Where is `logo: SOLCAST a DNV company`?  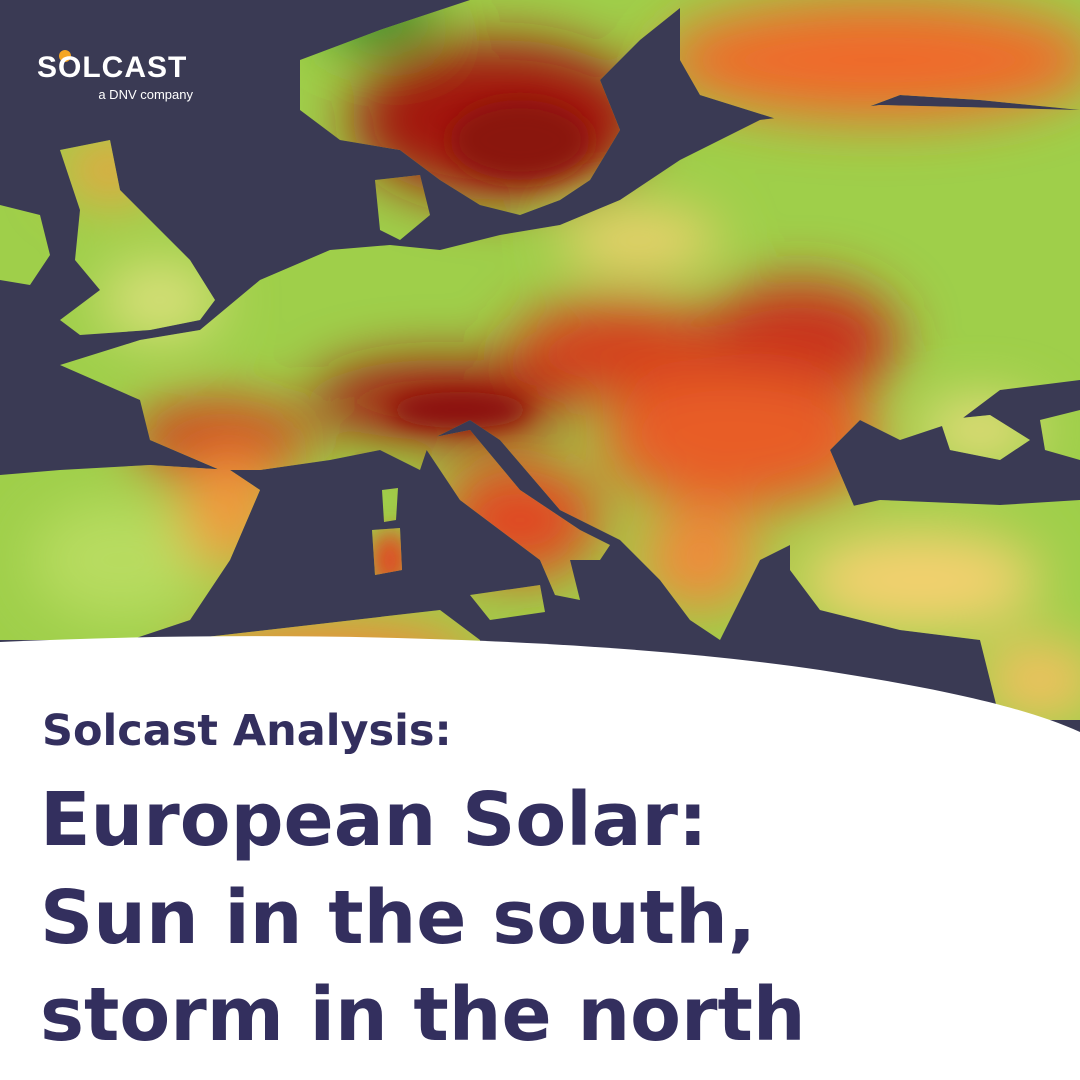 logo: SOLCAST a DNV company is located at coordinates (115, 76).